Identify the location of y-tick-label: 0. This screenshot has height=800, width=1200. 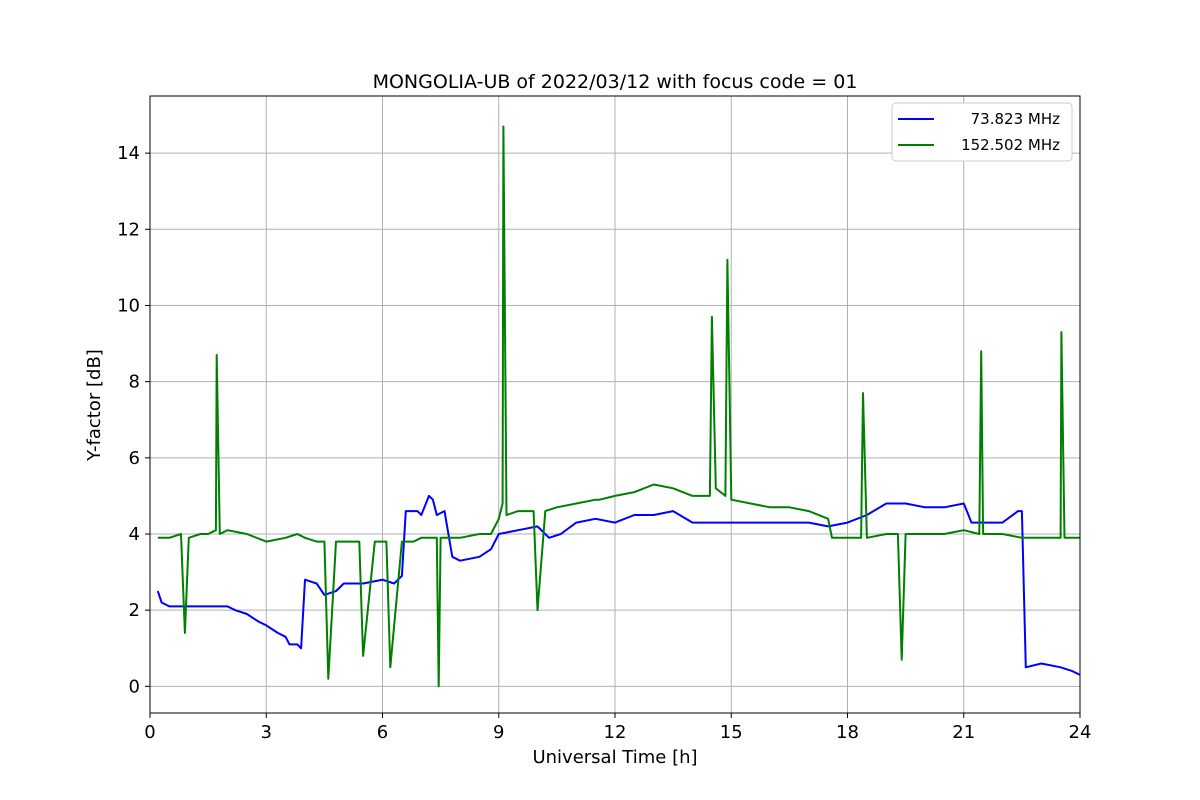
(134, 686).